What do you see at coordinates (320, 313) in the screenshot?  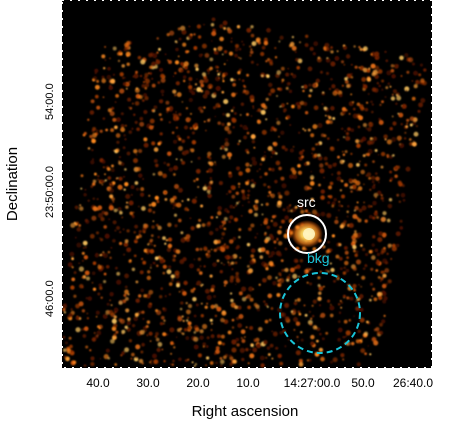 I see `background-region-circle` at bounding box center [320, 313].